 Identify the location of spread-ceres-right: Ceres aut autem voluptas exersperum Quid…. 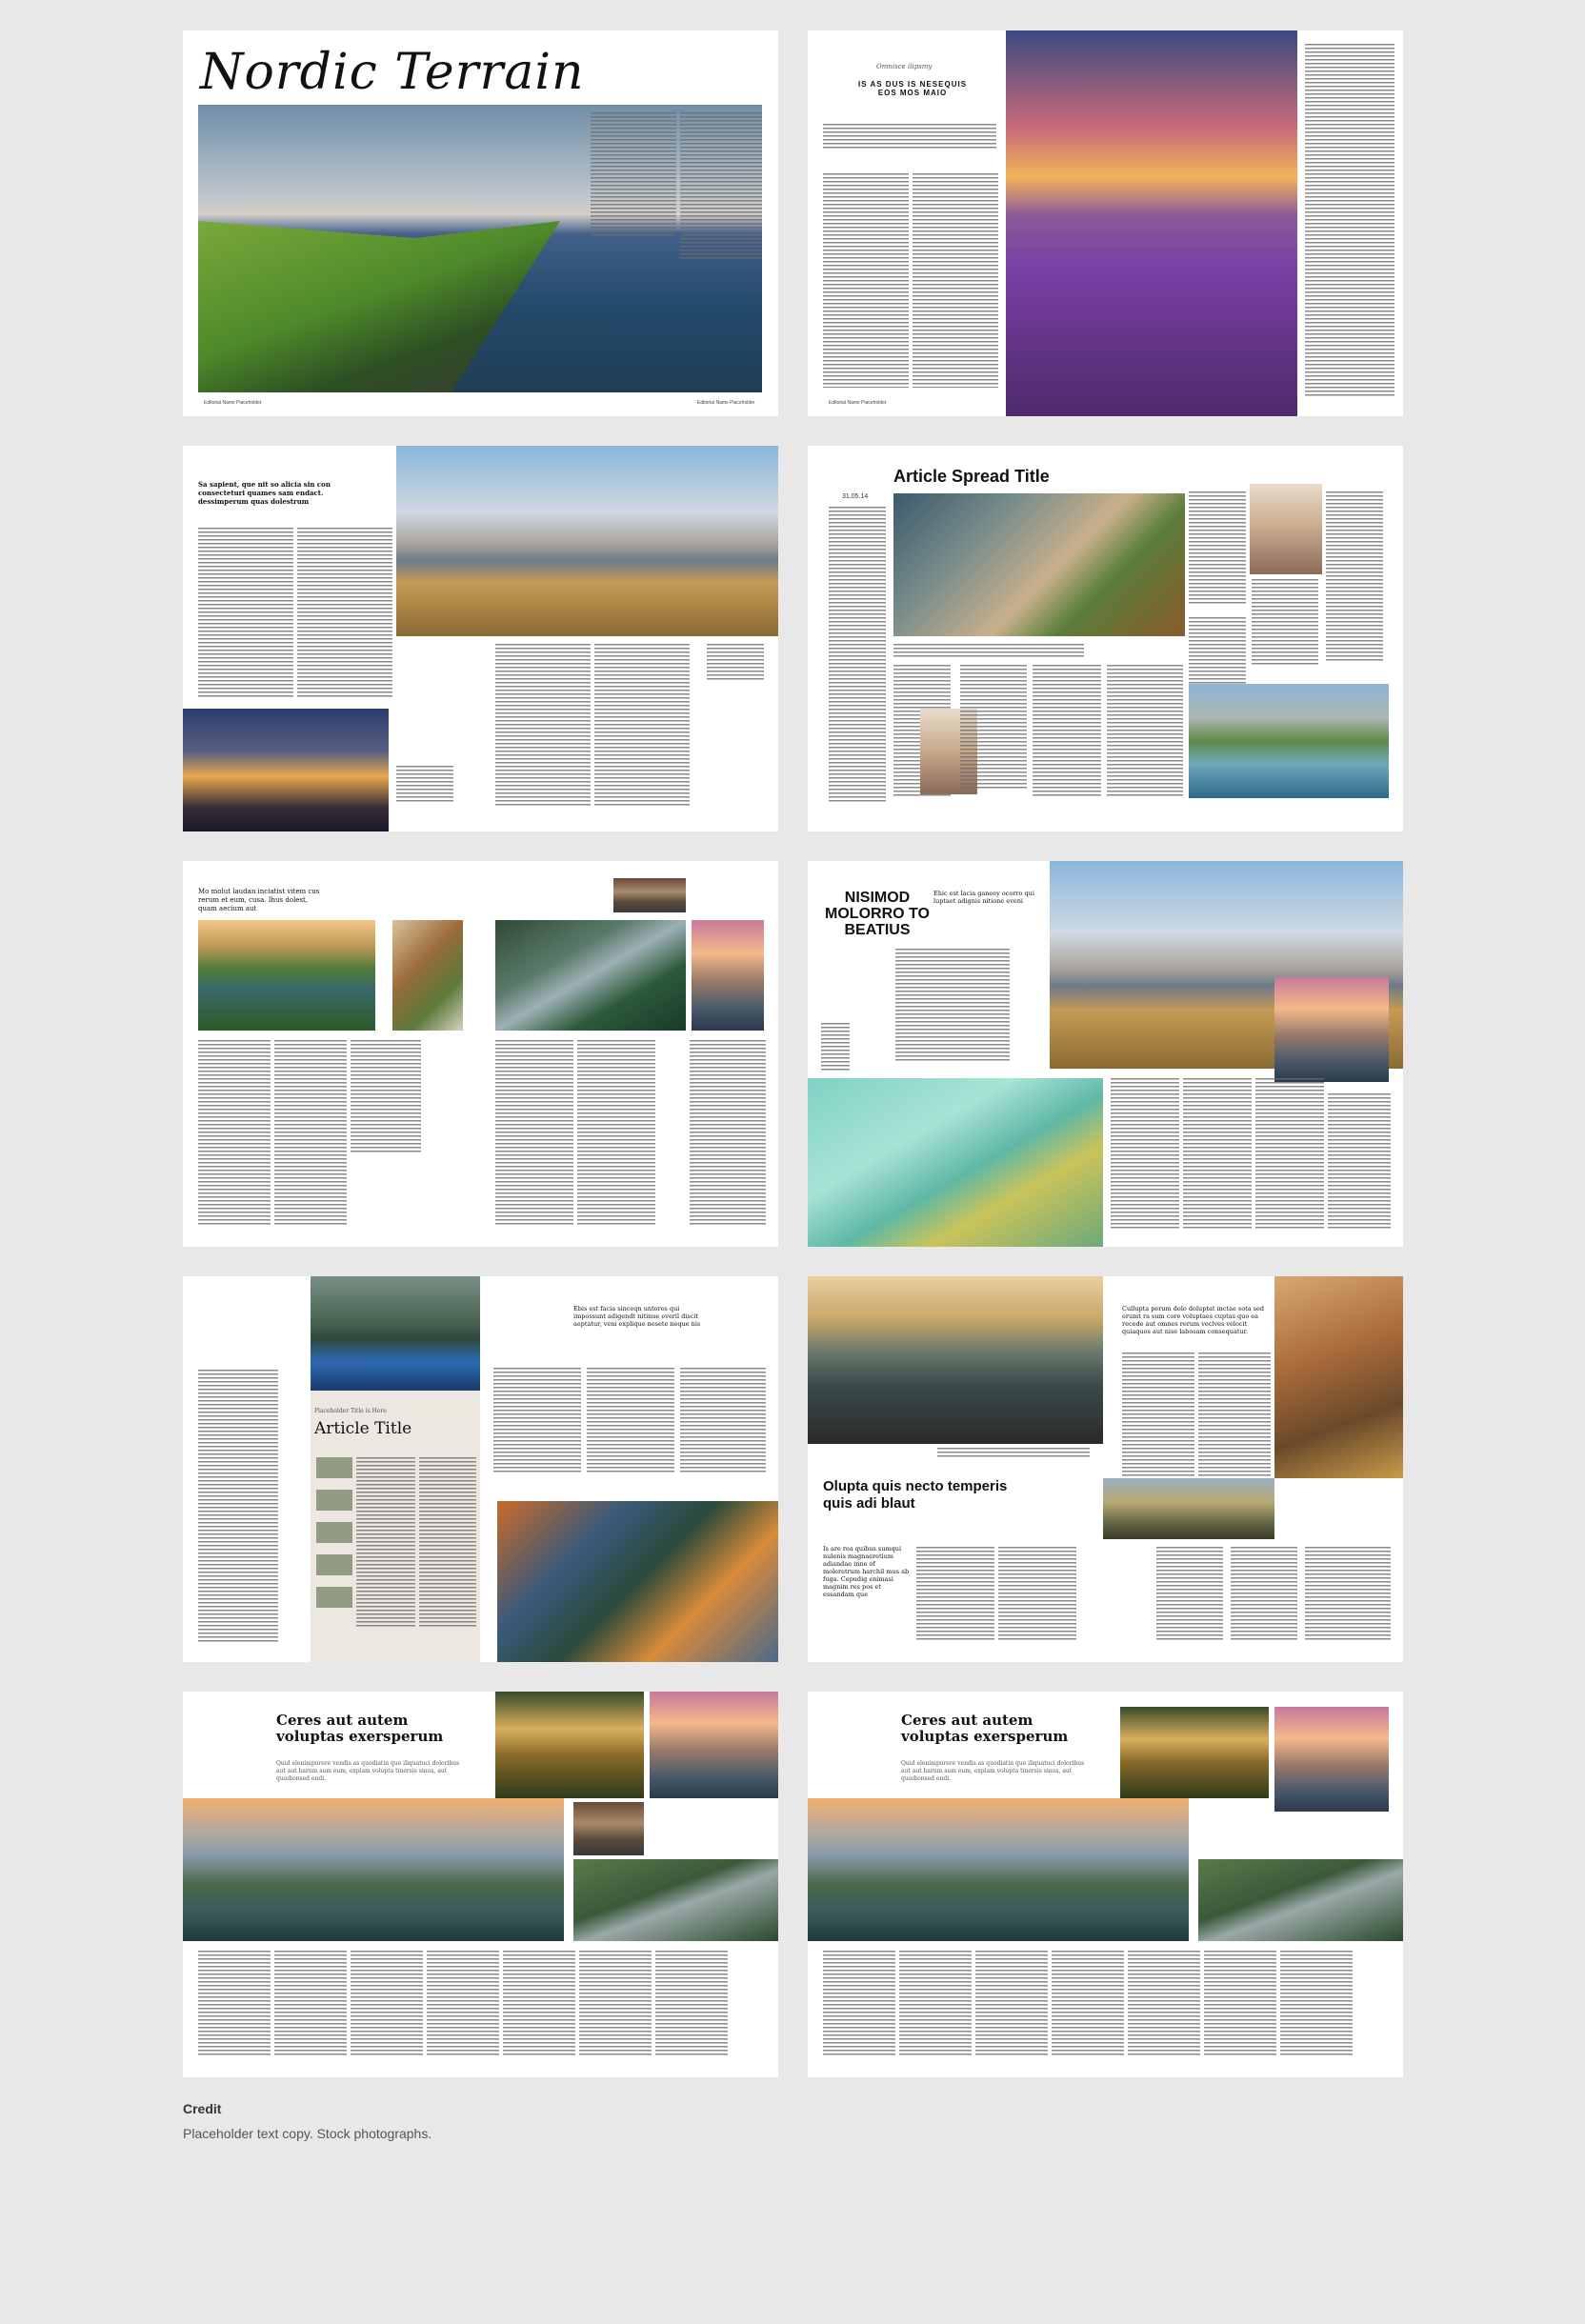
(1105, 1885).